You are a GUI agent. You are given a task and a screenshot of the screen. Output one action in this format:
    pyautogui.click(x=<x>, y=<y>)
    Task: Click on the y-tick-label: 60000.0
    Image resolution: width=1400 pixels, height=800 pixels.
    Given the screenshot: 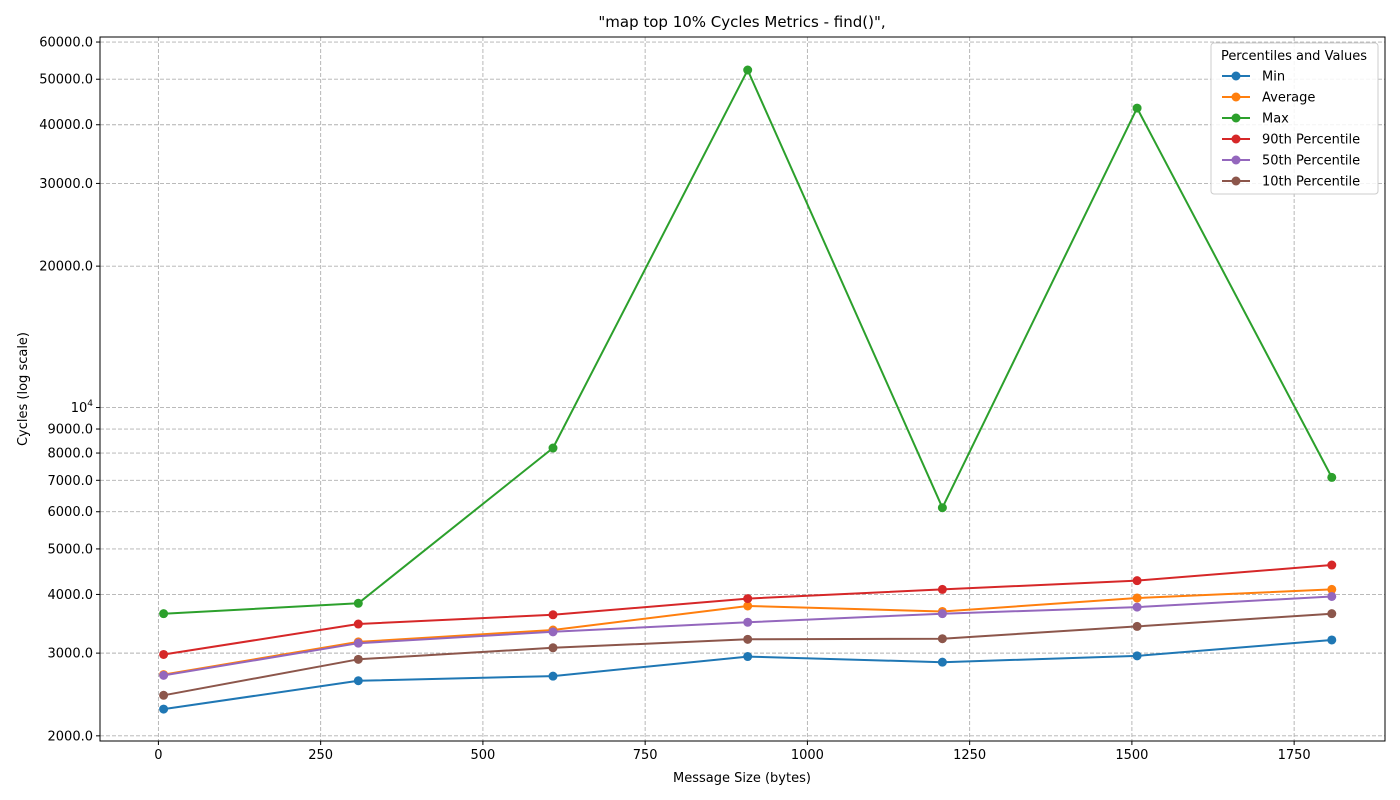 What is the action you would take?
    pyautogui.click(x=66, y=43)
    